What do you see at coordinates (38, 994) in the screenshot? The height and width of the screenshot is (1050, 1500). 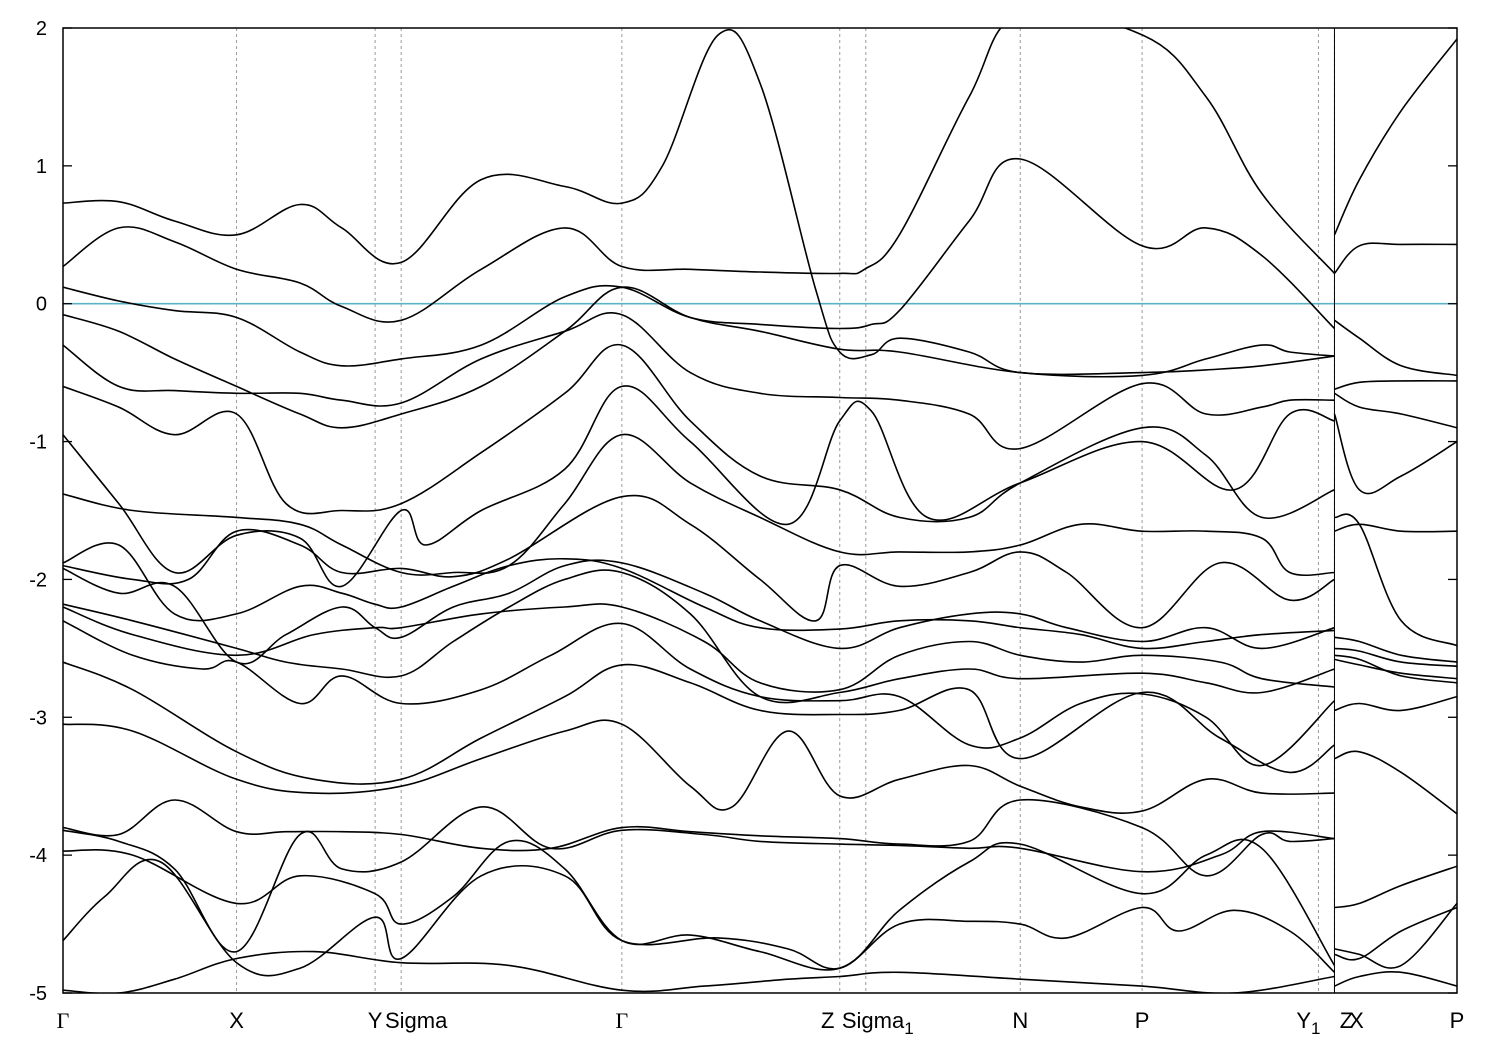 I see `y-tick-label: -5` at bounding box center [38, 994].